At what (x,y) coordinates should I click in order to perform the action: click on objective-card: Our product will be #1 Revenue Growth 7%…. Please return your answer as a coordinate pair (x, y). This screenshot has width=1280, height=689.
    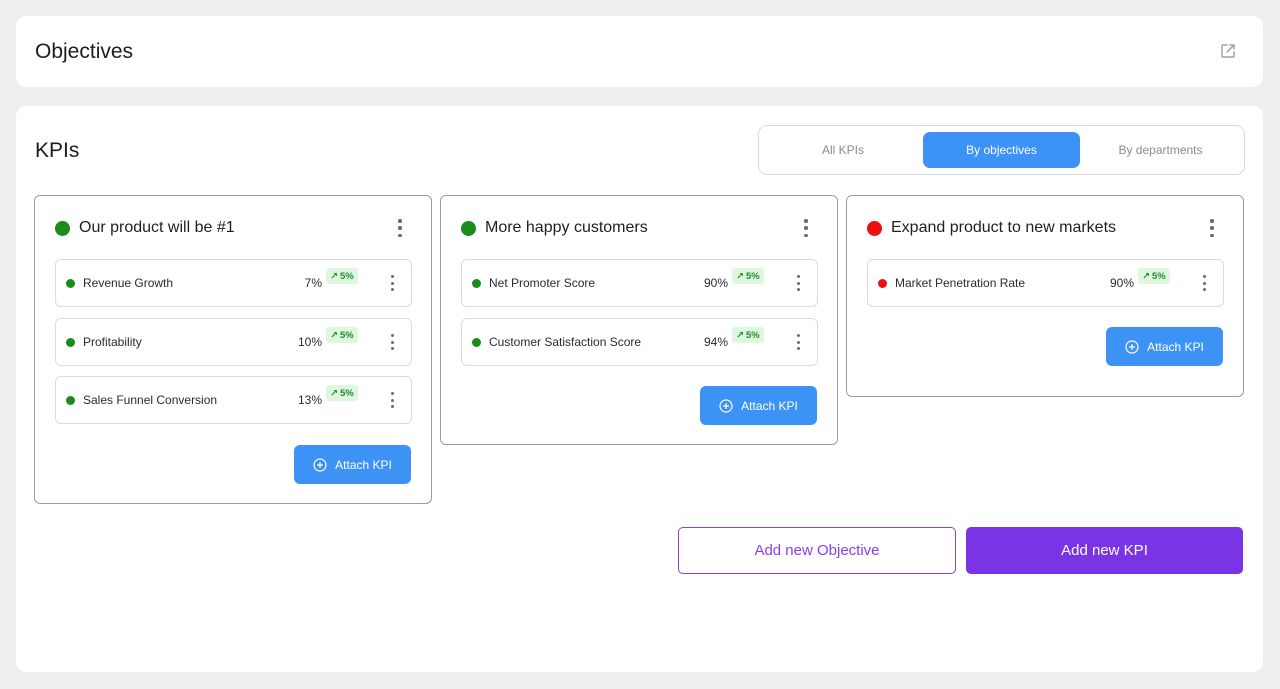
    Looking at the image, I should click on (233, 349).